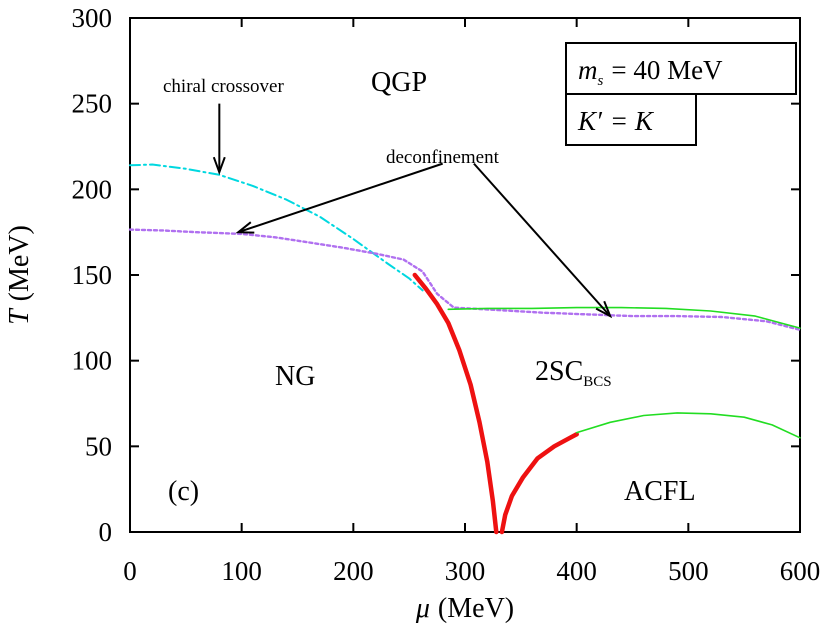  I want to click on annotation-chiral-crossover: chiral crossover, so click(223, 86).